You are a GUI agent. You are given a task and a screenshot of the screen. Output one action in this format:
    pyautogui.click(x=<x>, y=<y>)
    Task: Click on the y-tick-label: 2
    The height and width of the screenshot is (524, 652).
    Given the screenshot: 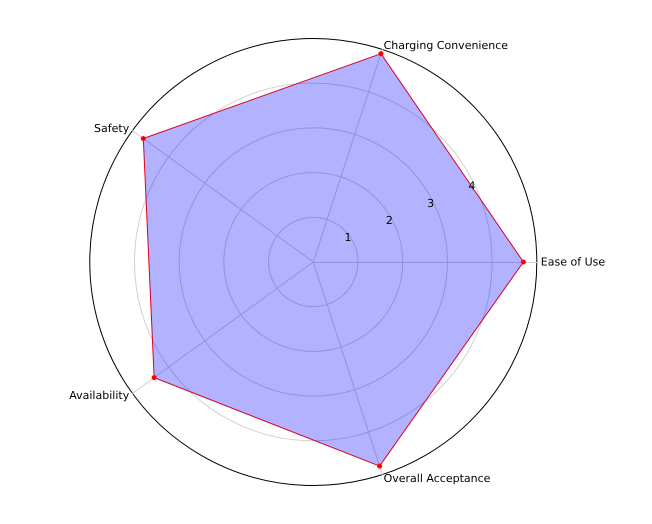 What is the action you would take?
    pyautogui.click(x=389, y=220)
    